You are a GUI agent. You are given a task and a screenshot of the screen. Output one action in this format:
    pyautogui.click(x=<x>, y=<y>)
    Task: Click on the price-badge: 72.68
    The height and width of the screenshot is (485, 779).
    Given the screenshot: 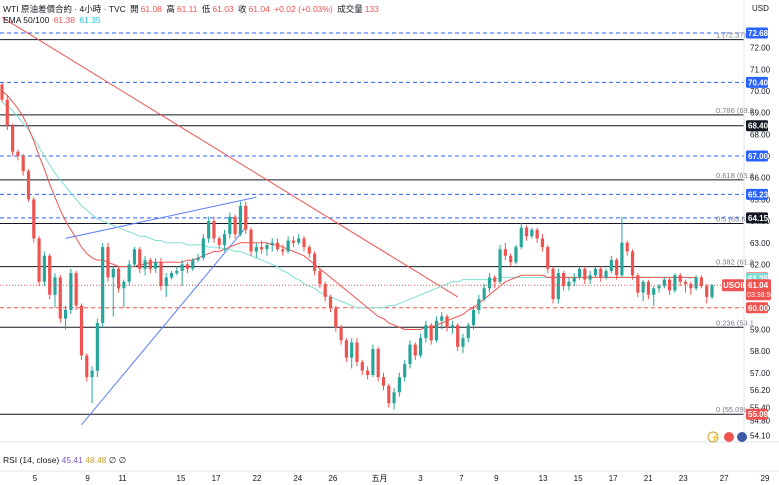 What is the action you would take?
    pyautogui.click(x=757, y=33)
    